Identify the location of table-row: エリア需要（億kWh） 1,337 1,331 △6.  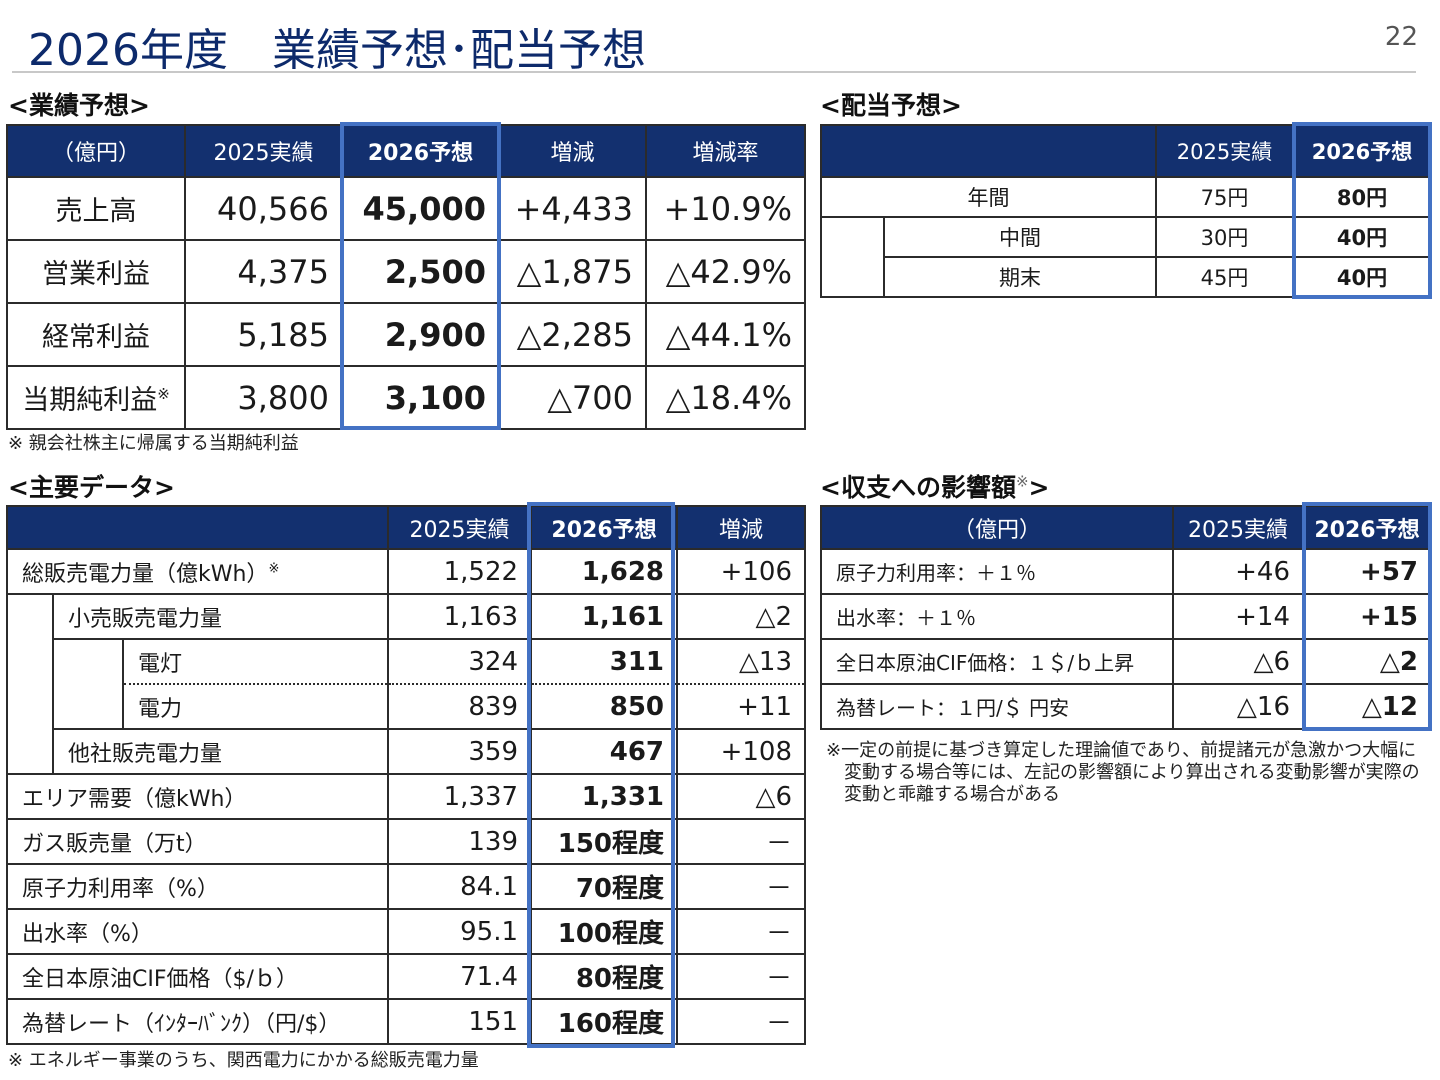
(406, 796).